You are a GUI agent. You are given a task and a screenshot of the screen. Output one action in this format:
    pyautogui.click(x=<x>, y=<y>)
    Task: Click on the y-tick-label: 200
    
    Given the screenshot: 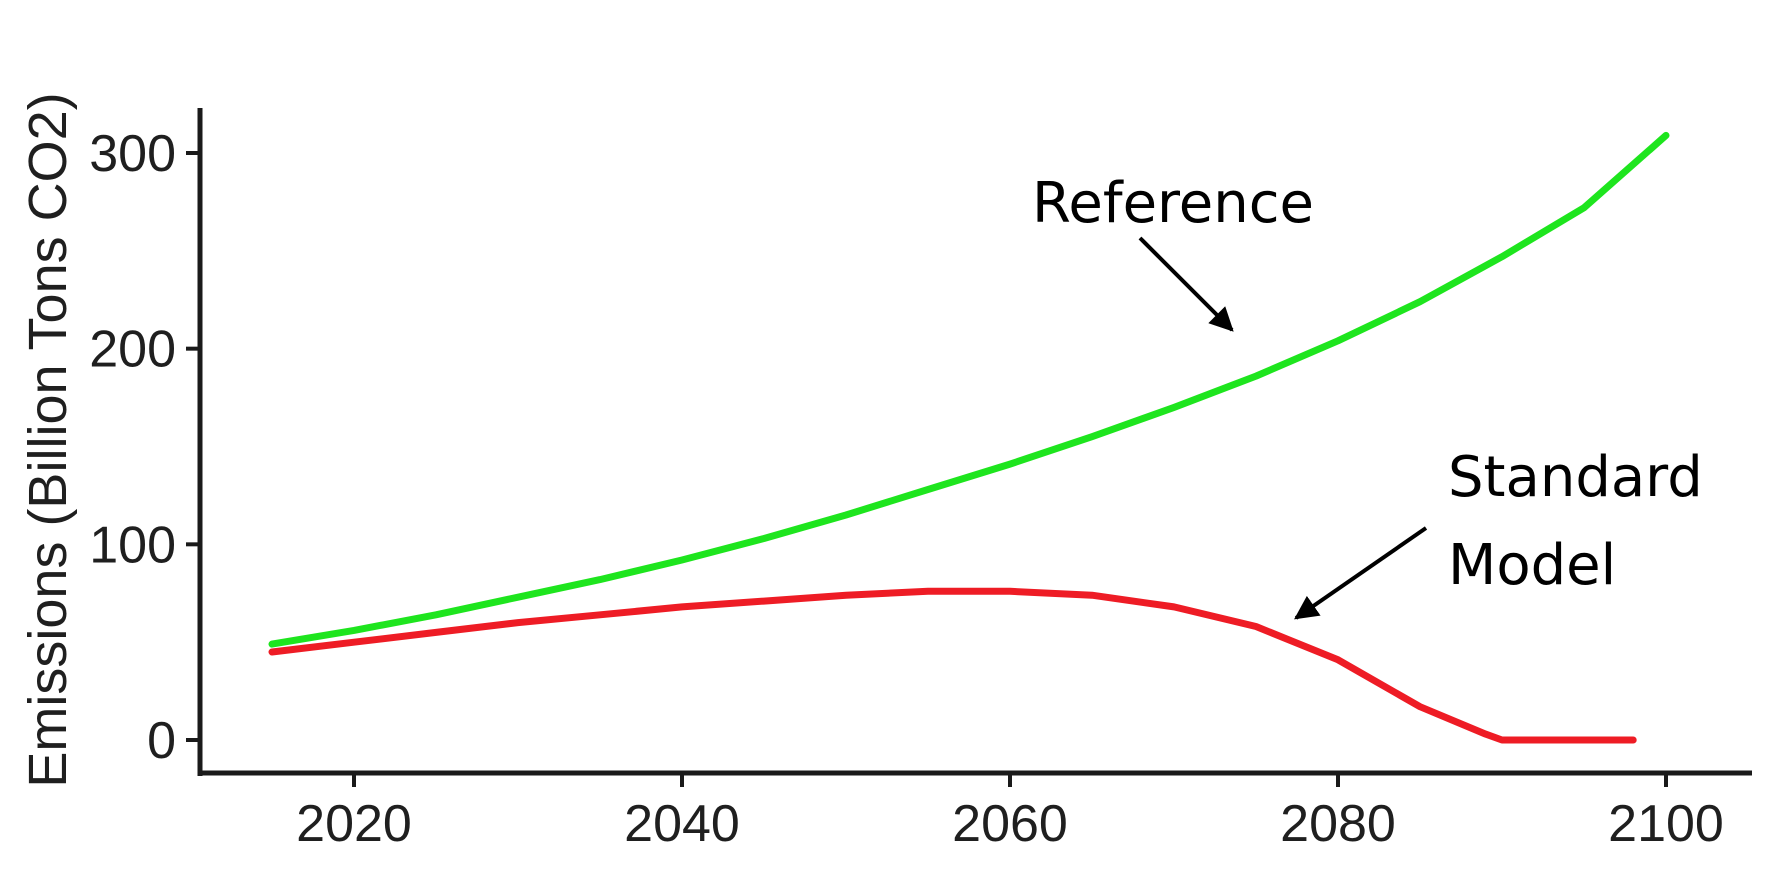 What is the action you would take?
    pyautogui.click(x=132, y=350)
    